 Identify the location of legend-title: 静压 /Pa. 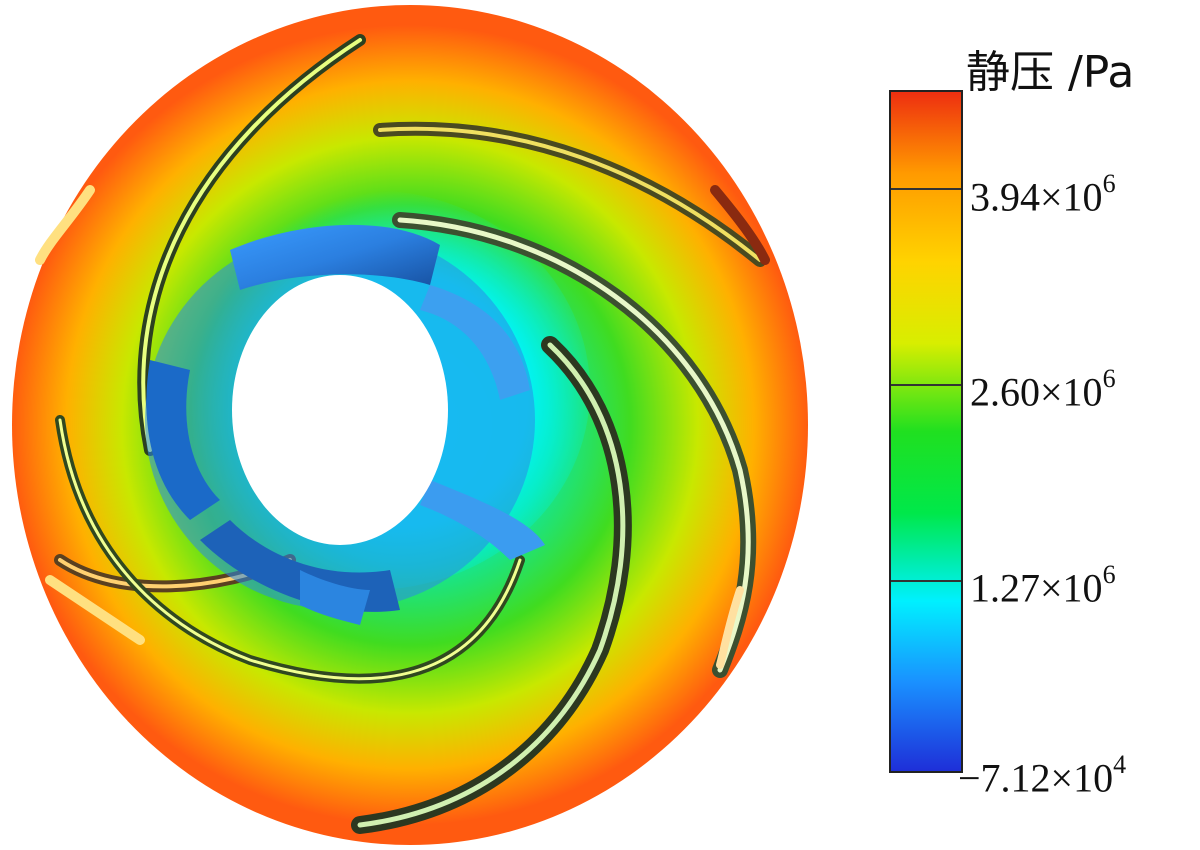
(1050, 72).